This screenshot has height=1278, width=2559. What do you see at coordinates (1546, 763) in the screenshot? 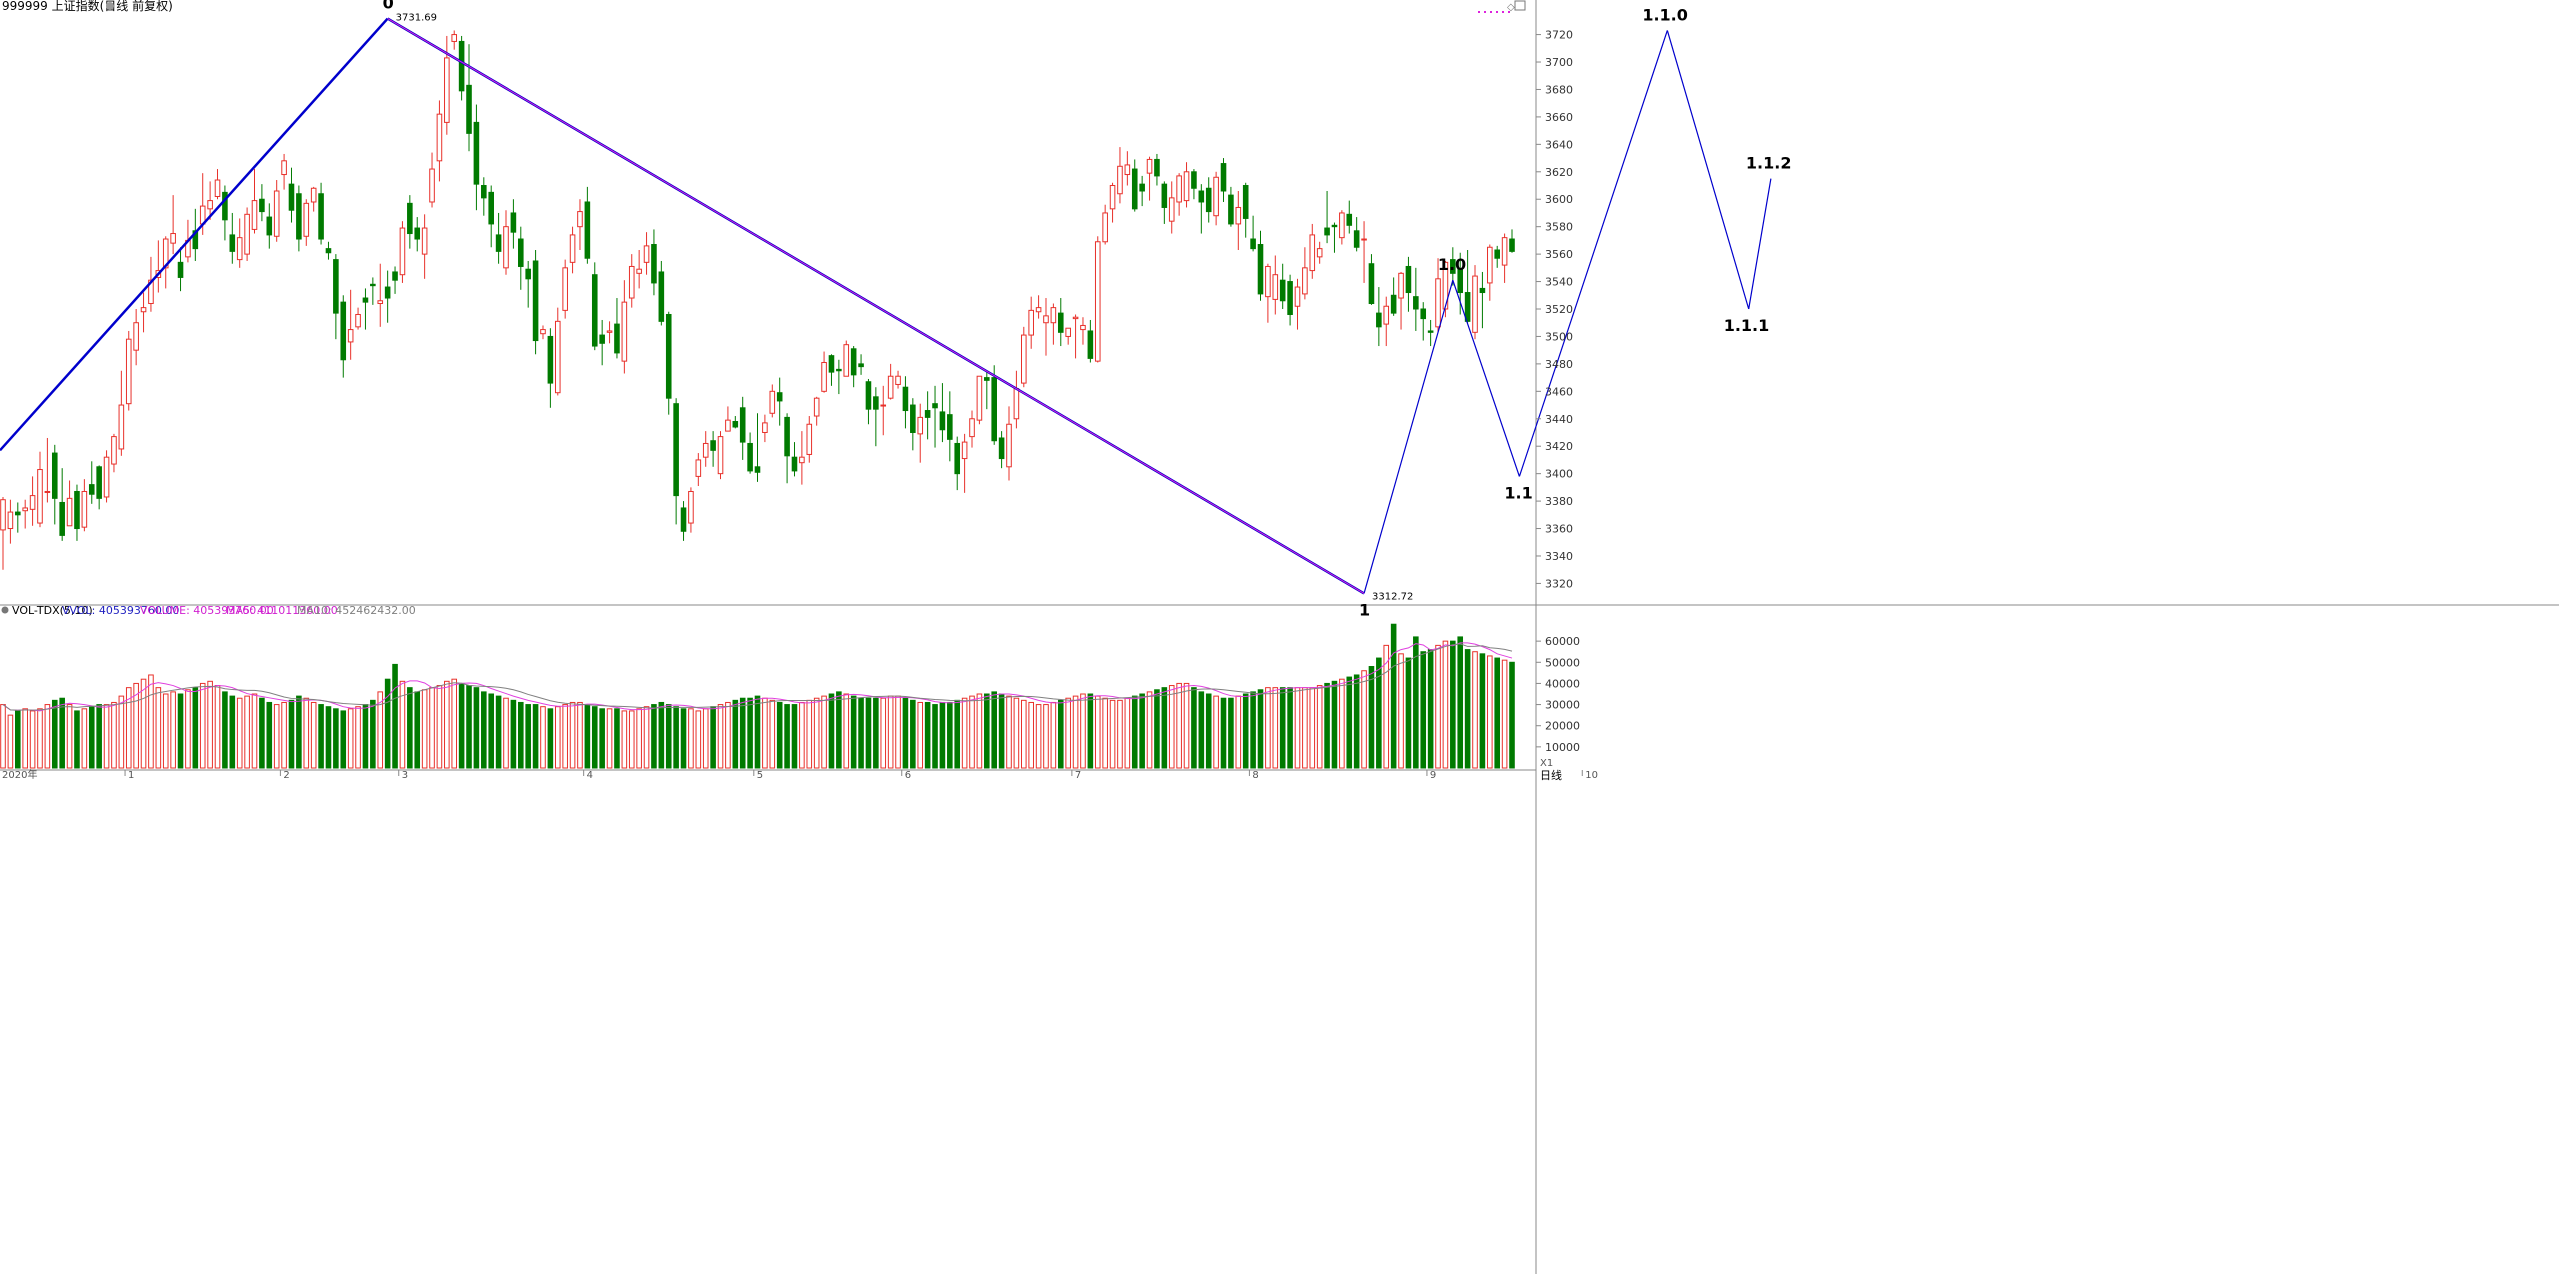
I see `scale-label: X1` at bounding box center [1546, 763].